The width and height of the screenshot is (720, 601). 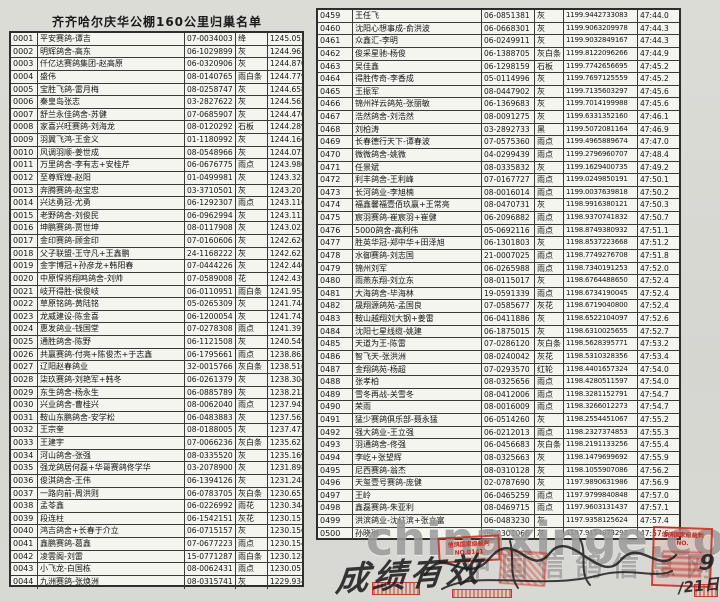 I want to click on table-row: 0040 鸿吉鸽舍+长春于介立 06-0715157 灰 1230.156, so click(x=156, y=531).